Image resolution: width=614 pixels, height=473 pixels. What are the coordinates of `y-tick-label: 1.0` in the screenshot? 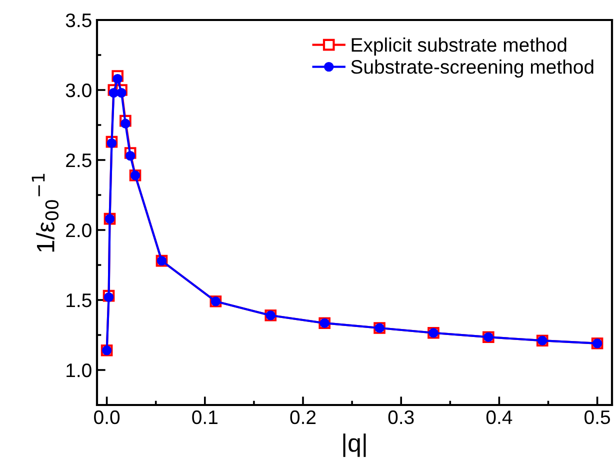 It's located at (79, 370).